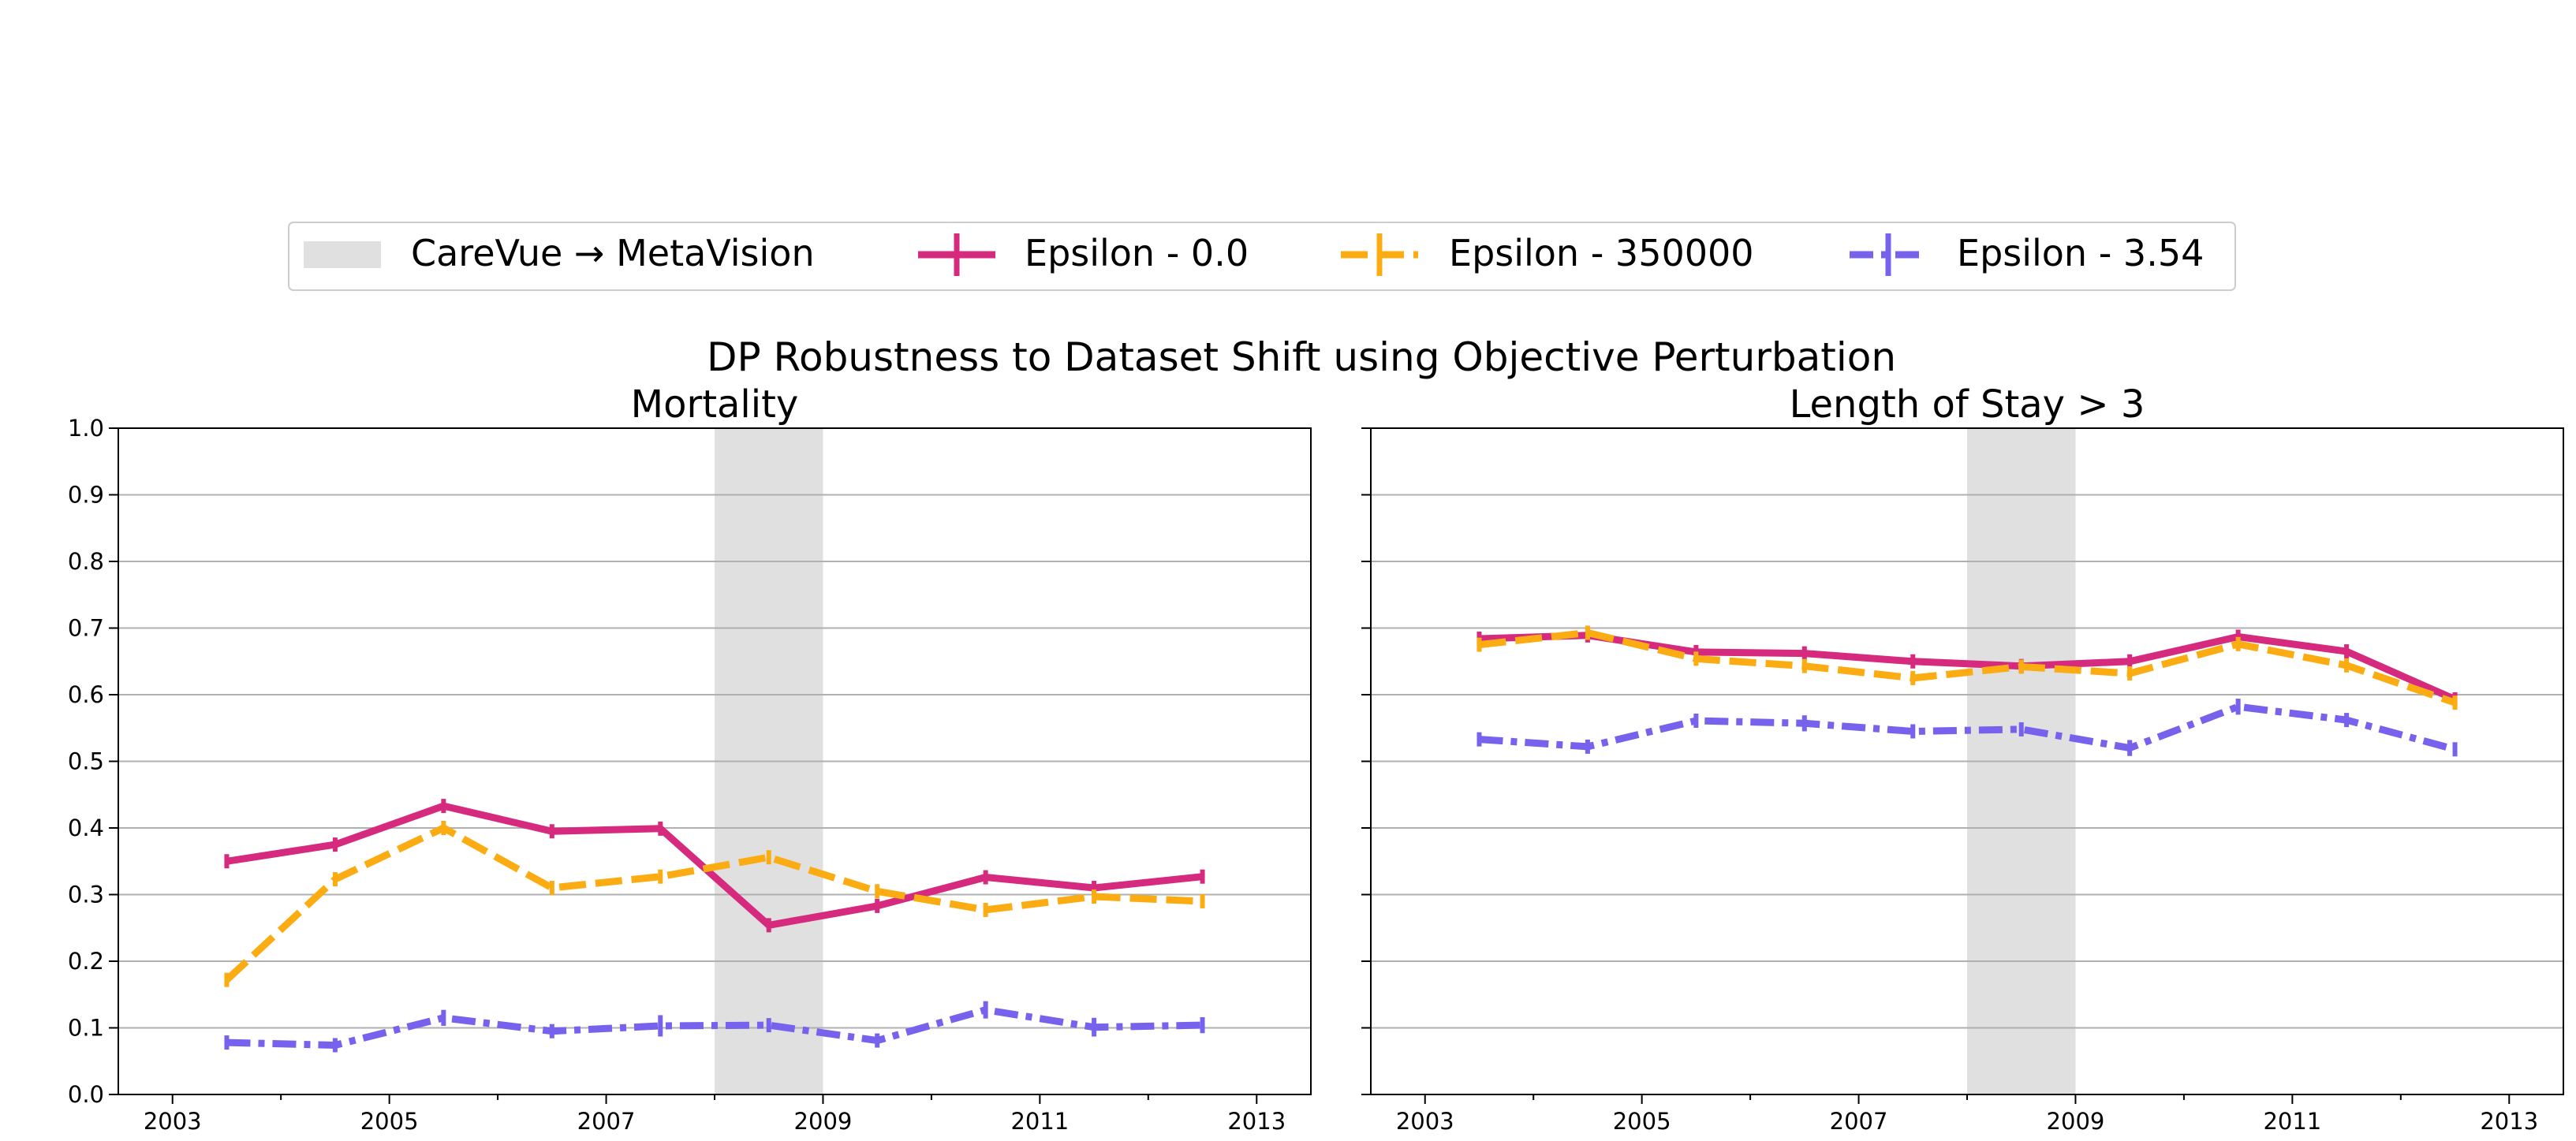  Describe the element at coordinates (86, 761) in the screenshot. I see `y-tick-label: 0.5` at that location.